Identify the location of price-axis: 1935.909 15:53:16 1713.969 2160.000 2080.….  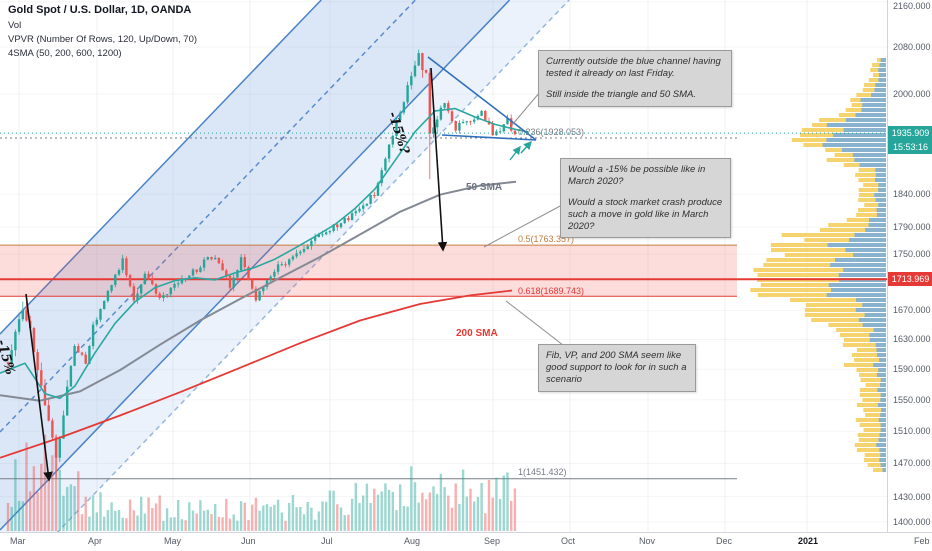
(909, 266).